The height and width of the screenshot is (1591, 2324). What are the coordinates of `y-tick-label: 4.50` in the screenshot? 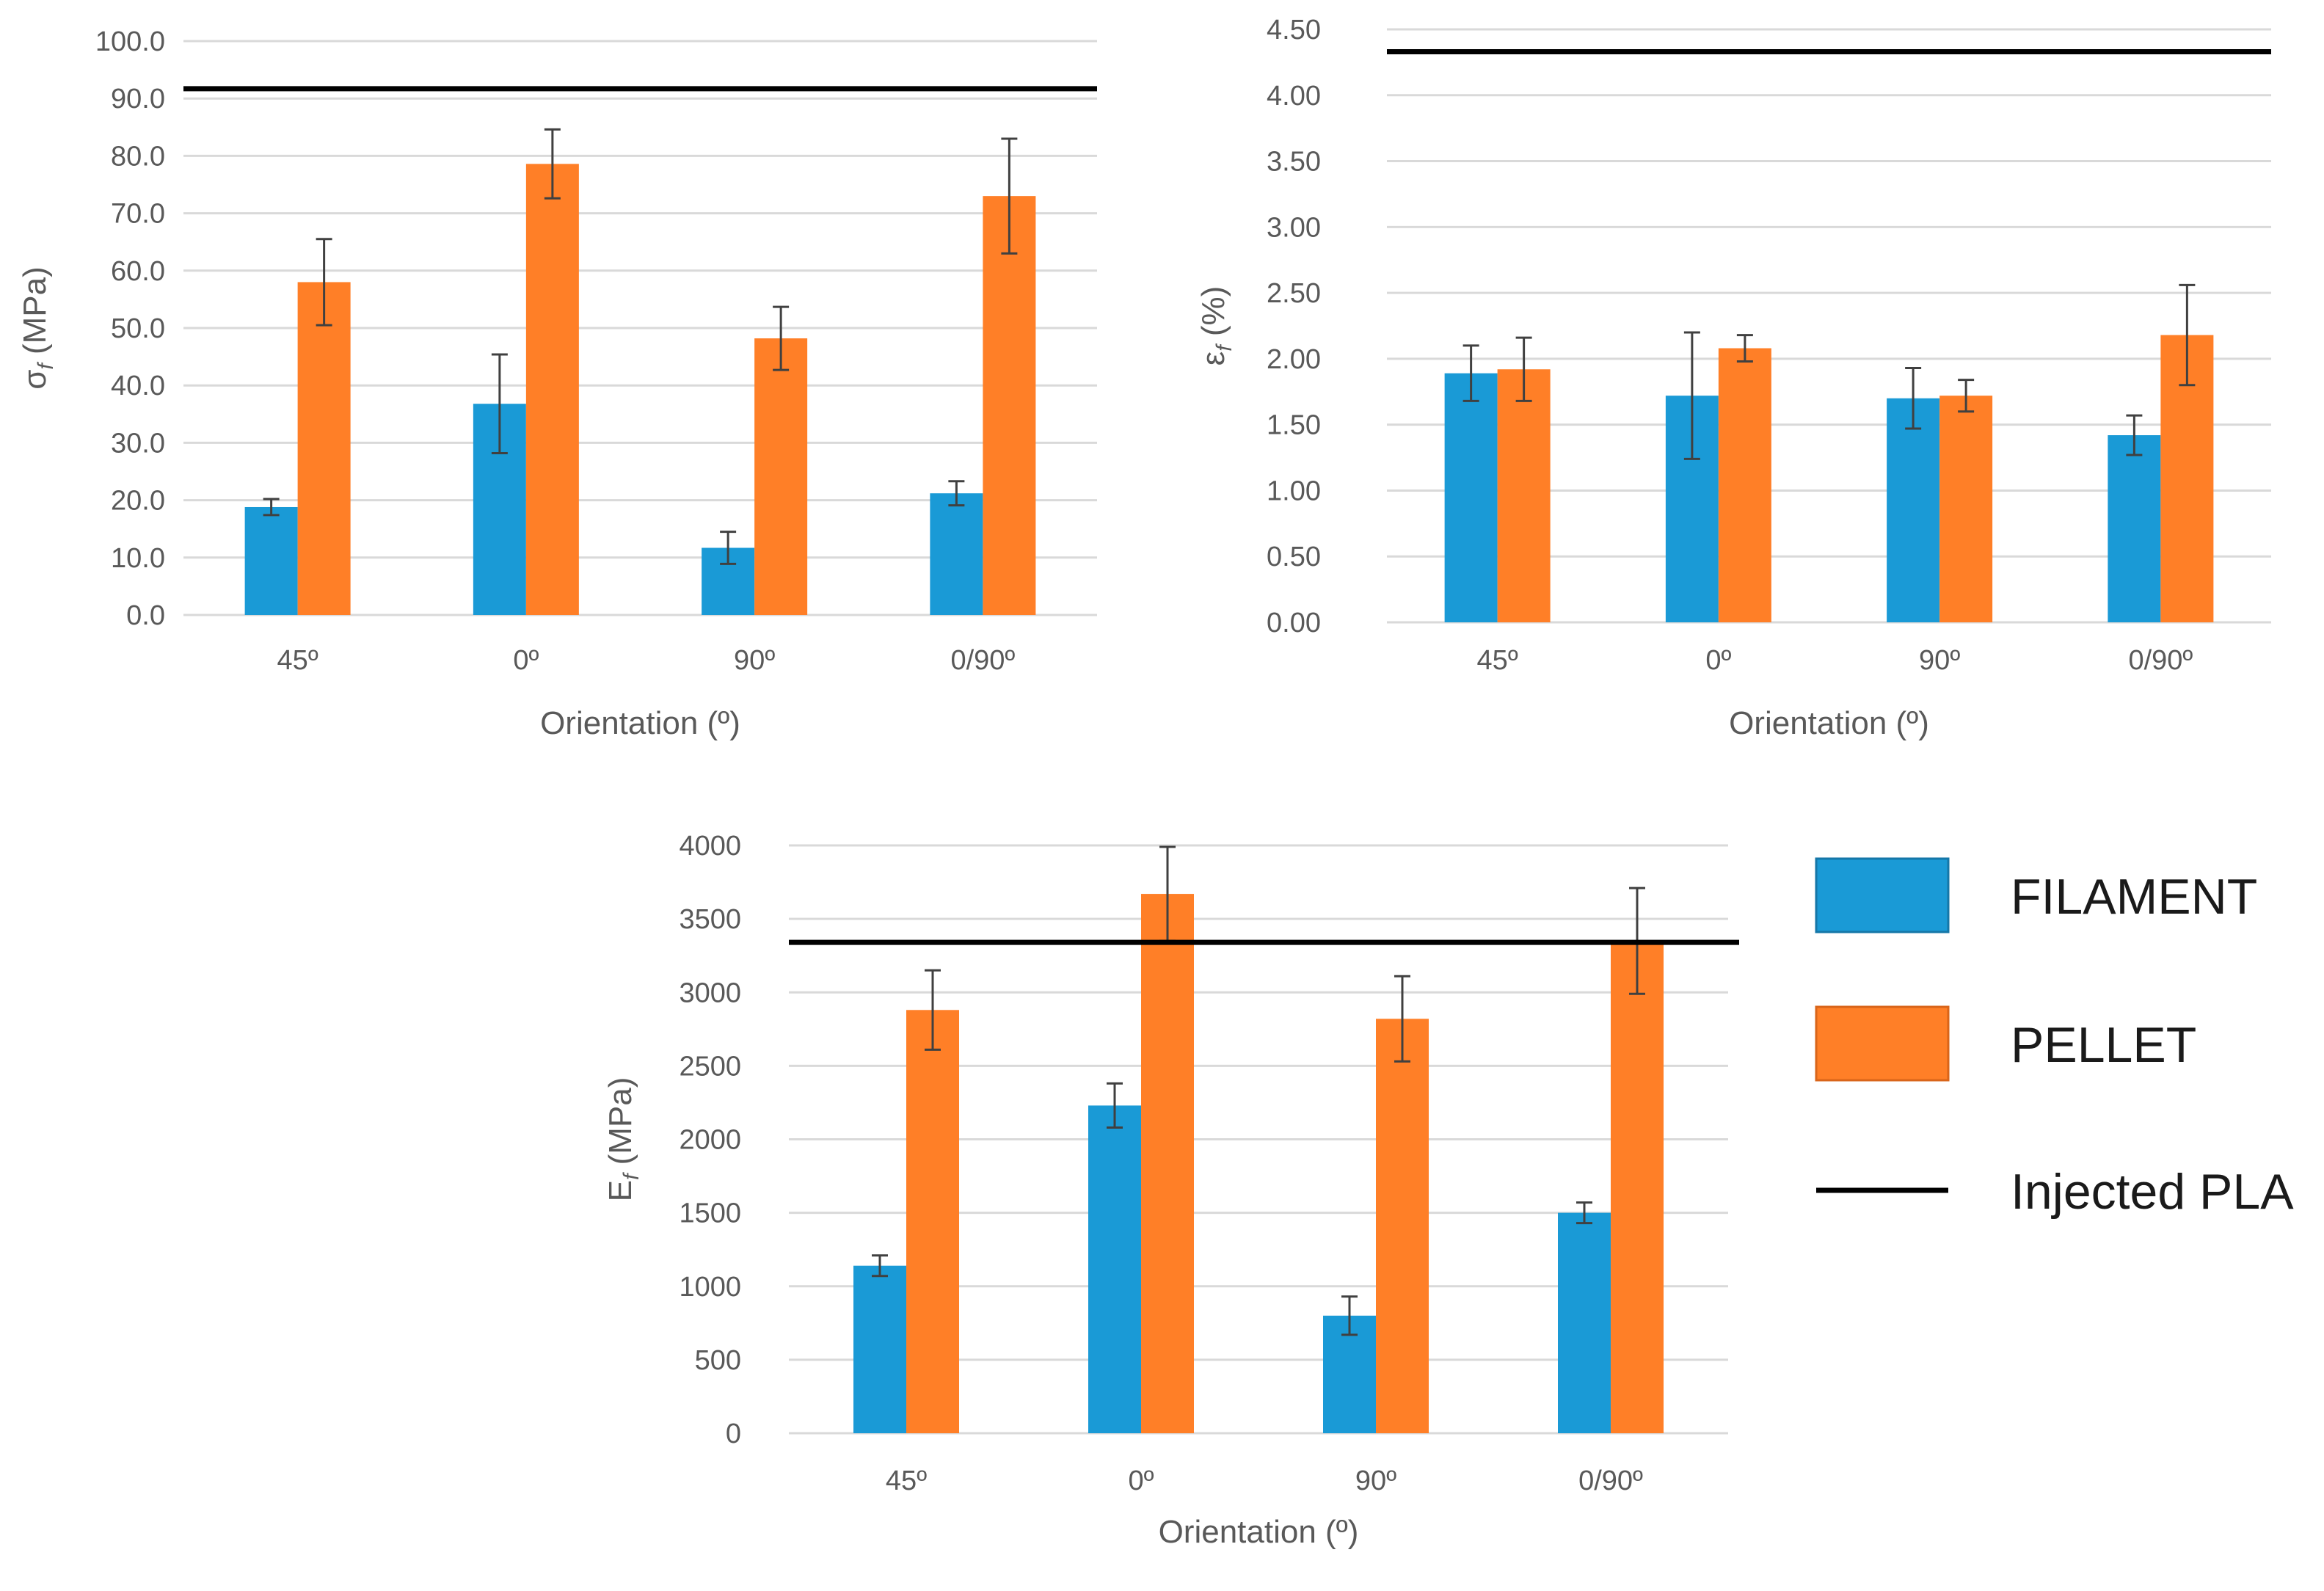 It's located at (1294, 30).